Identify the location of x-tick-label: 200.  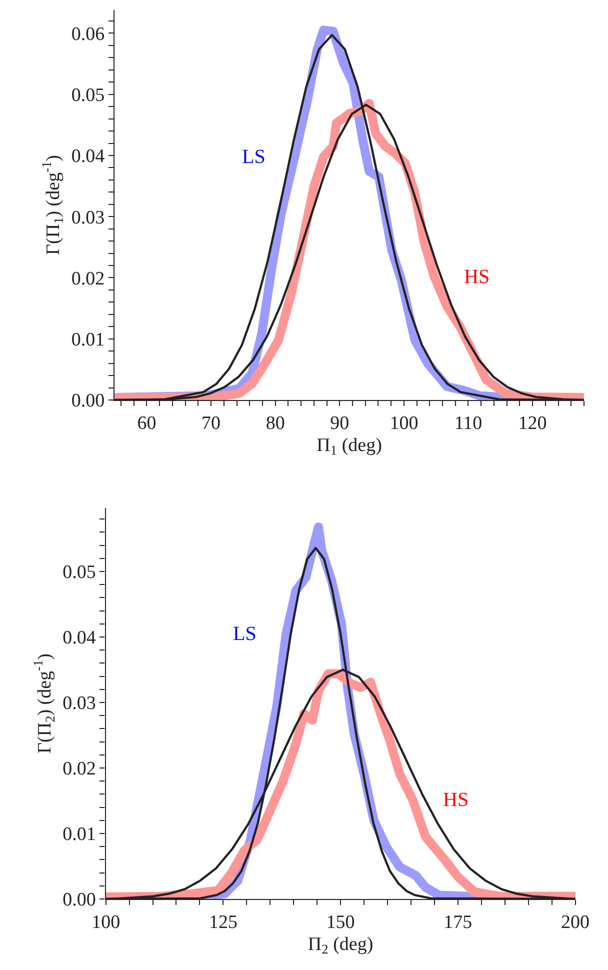
(575, 922).